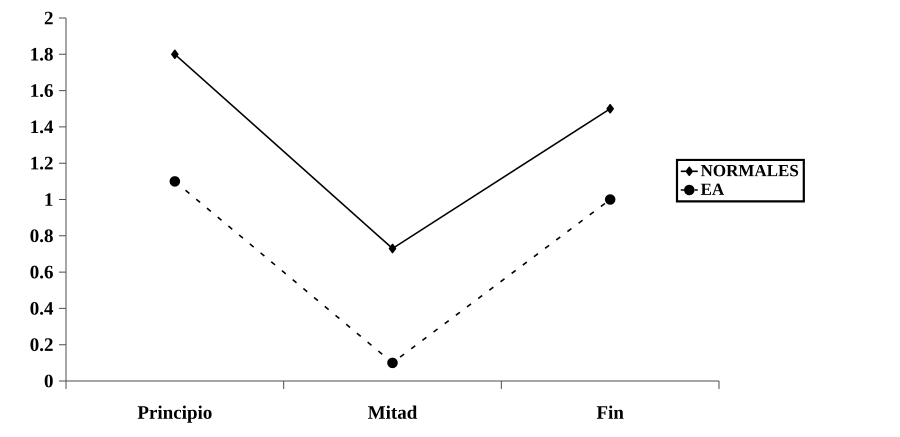  Describe the element at coordinates (41, 345) in the screenshot. I see `y-tick-label: 0.2` at that location.